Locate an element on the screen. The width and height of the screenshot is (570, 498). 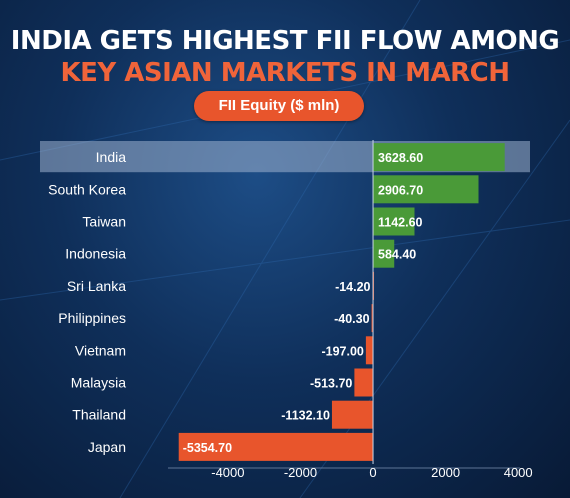
category-label: Taiwan is located at coordinates (104, 222).